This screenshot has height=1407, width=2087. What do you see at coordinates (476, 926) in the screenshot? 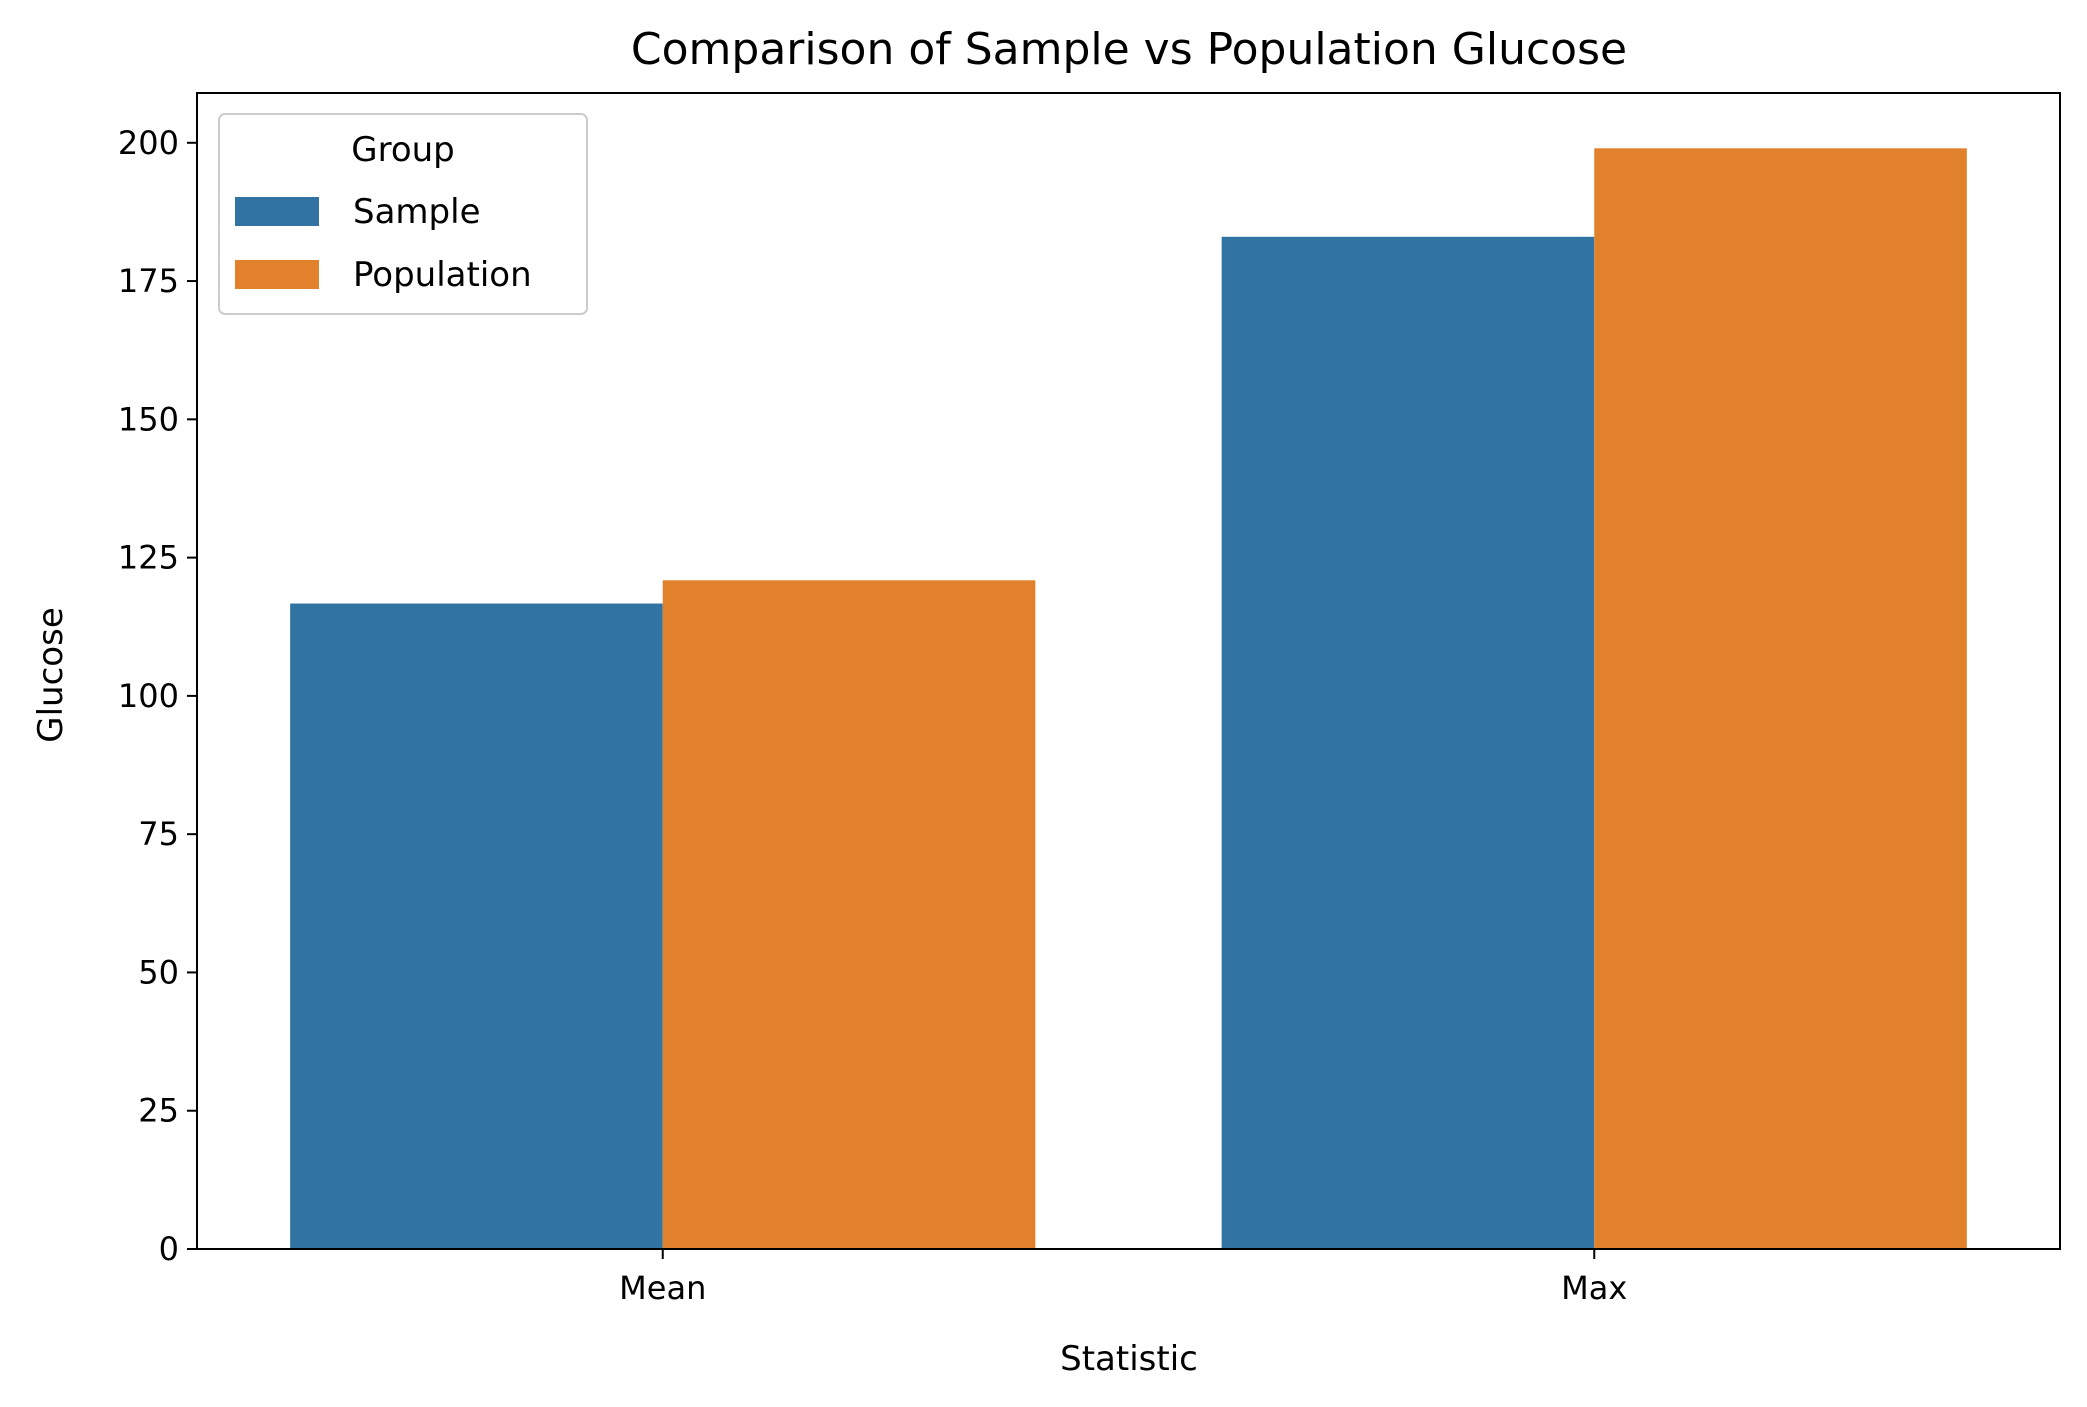
I see `bar-sample-mean` at bounding box center [476, 926].